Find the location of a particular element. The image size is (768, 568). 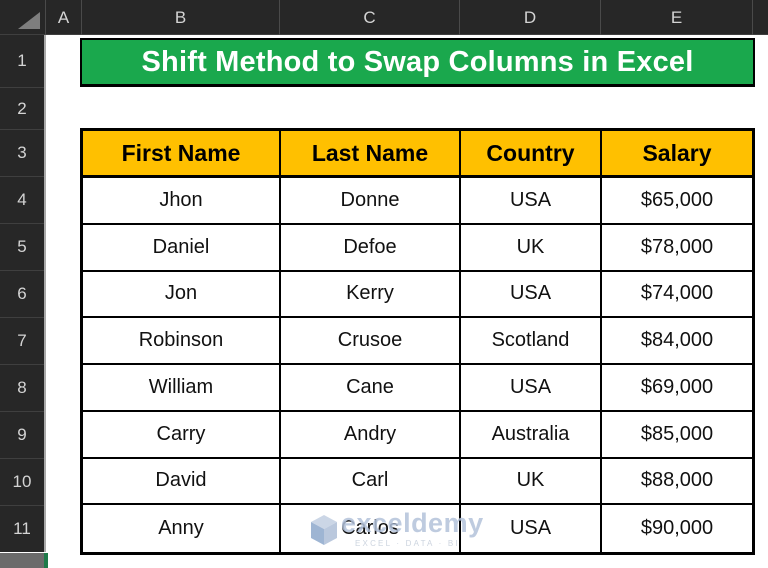

cell-C8: Cane is located at coordinates (371, 388).